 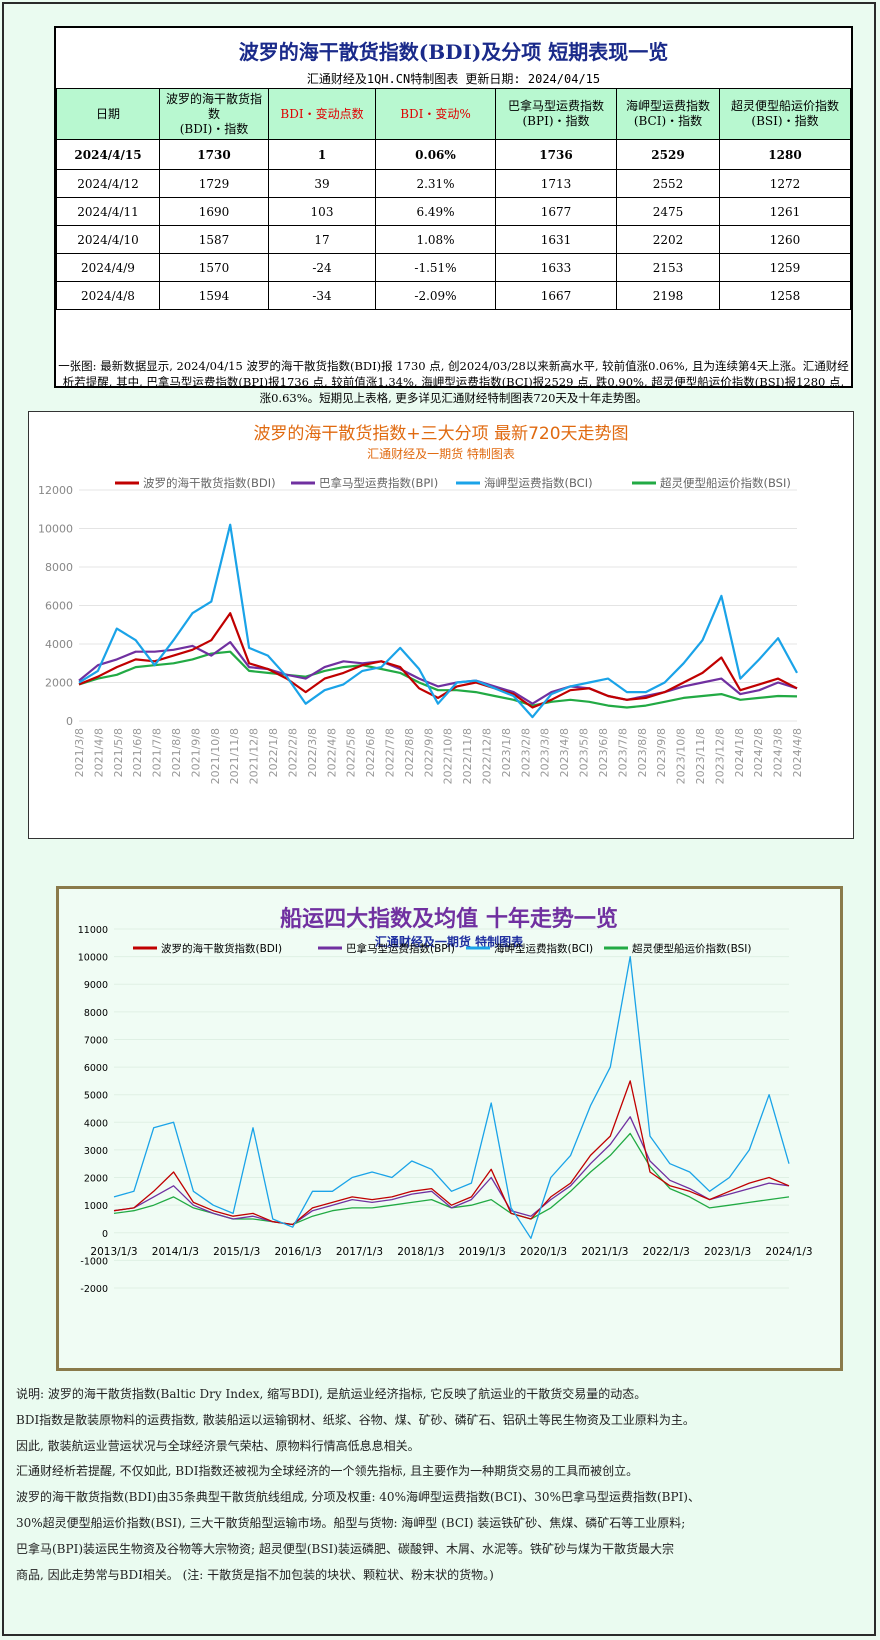 I want to click on header-date: 日期, so click(x=108, y=114).